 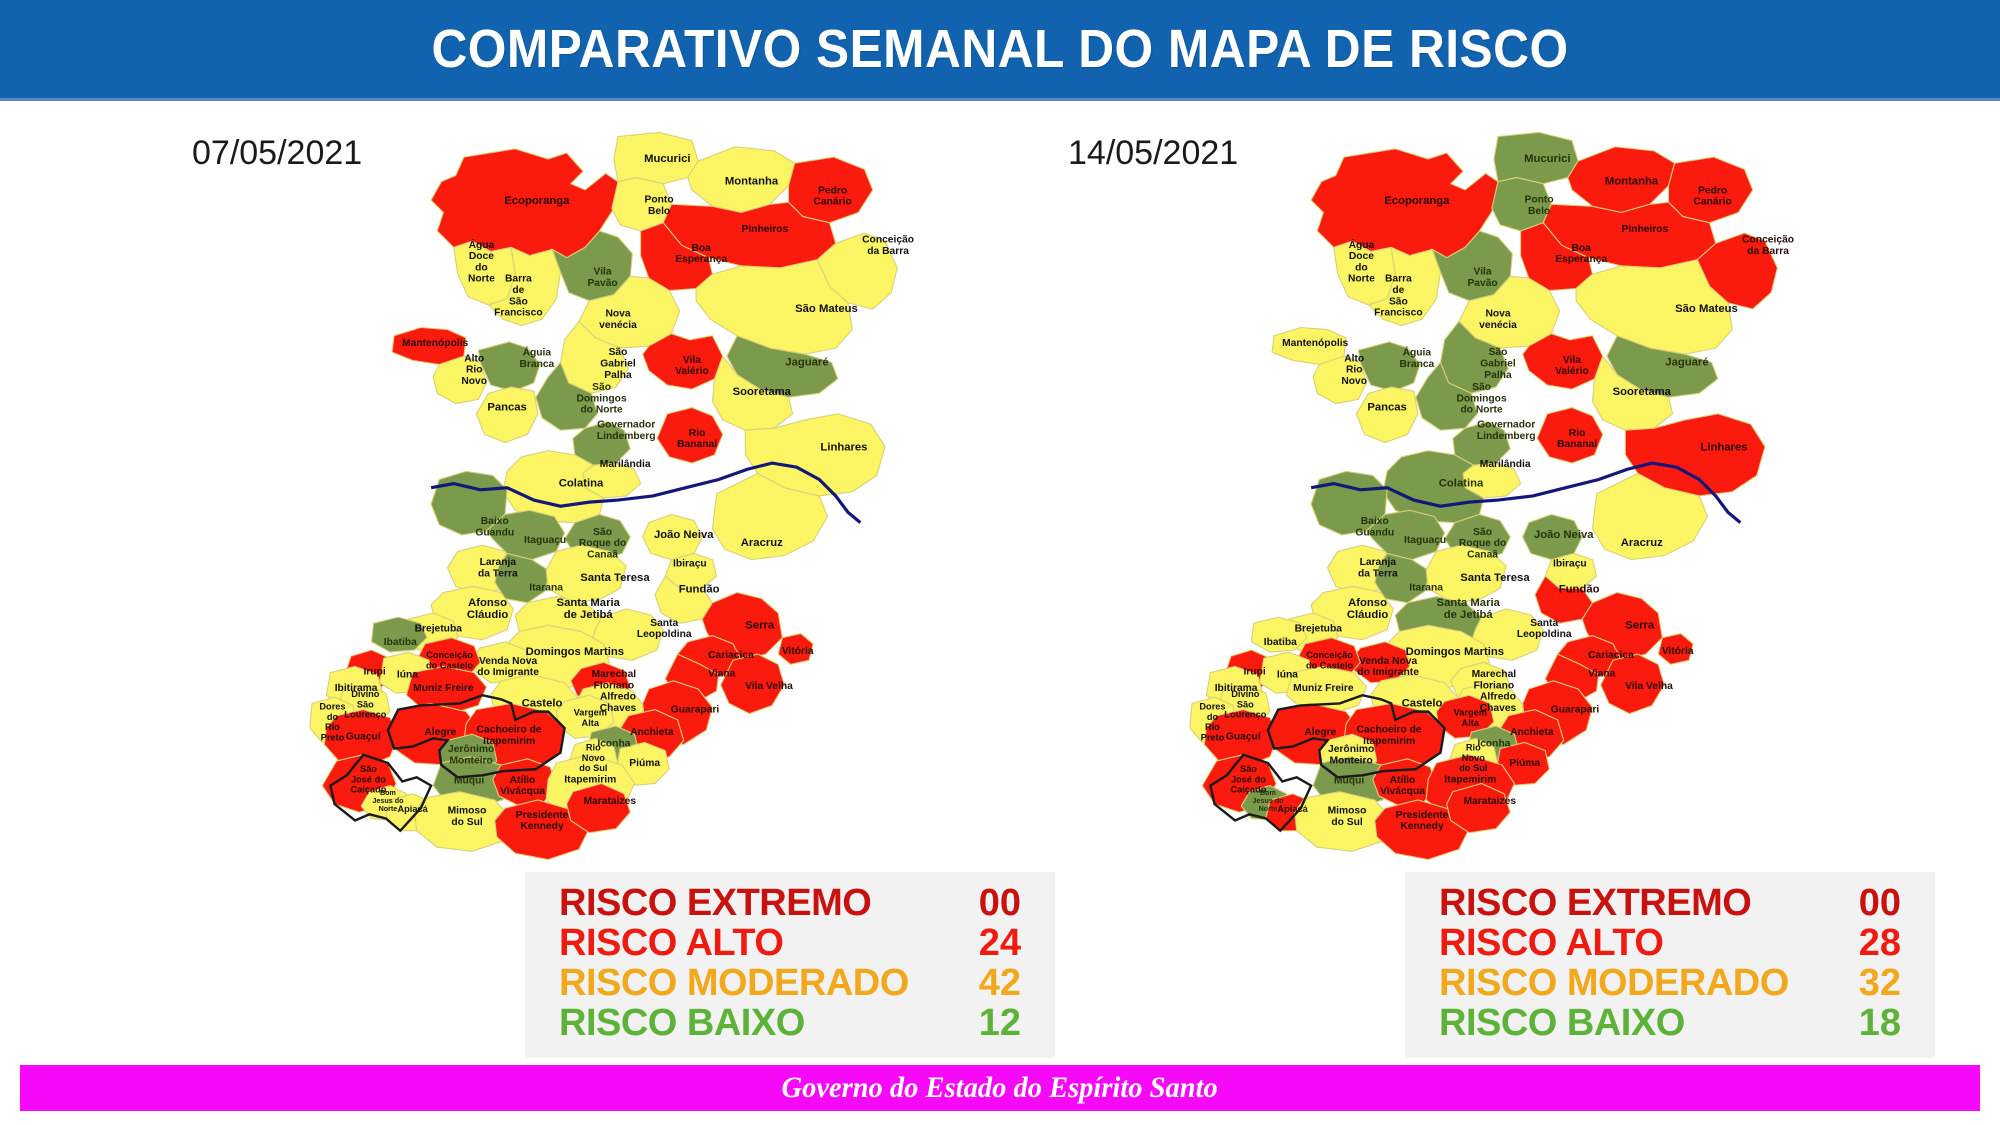 I want to click on map-label-line: da Terra, so click(x=498, y=573).